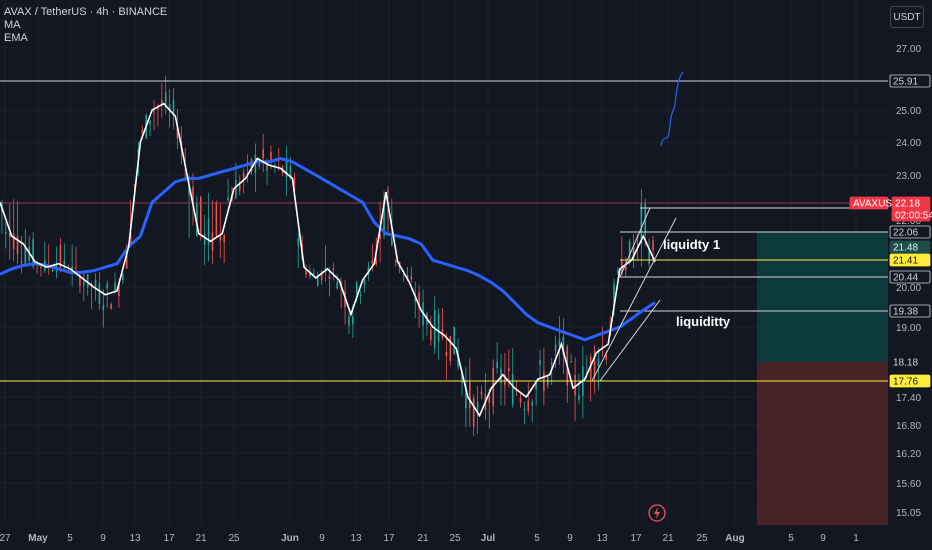 The width and height of the screenshot is (932, 550). Describe the element at coordinates (12, 25) in the screenshot. I see `ma-indicator-label: MA` at that location.